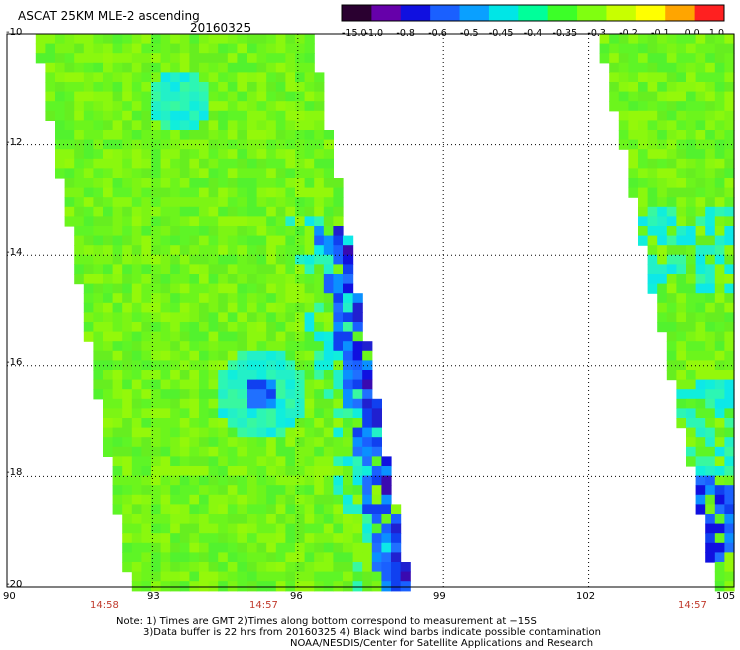 The width and height of the screenshot is (740, 650). What do you see at coordinates (109, 16) in the screenshot?
I see `map-title: ASCAT 25KM MLE-2 ascending` at bounding box center [109, 16].